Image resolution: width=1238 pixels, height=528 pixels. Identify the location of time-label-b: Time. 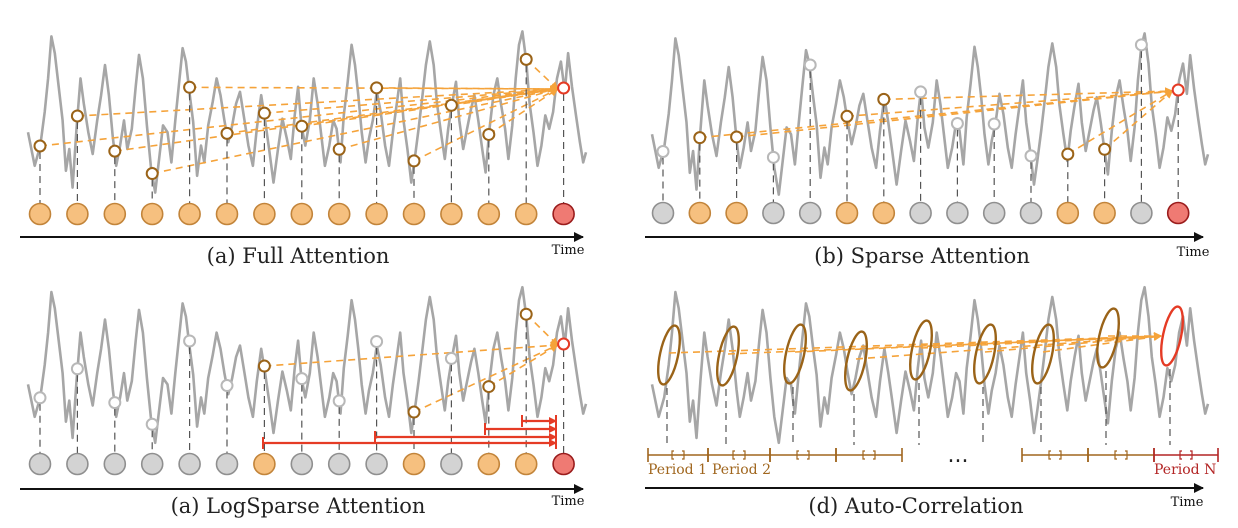
(1193, 252).